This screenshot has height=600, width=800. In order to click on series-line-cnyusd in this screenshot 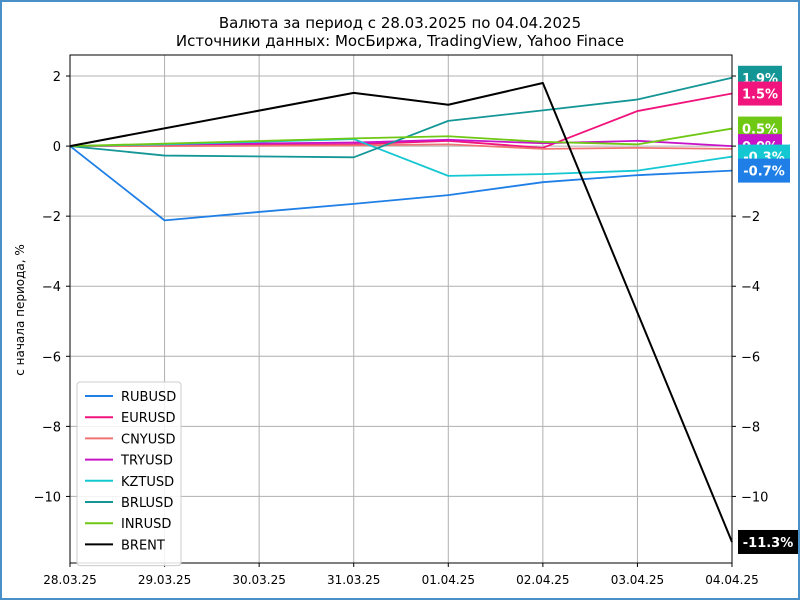, I will do `click(401, 146)`.